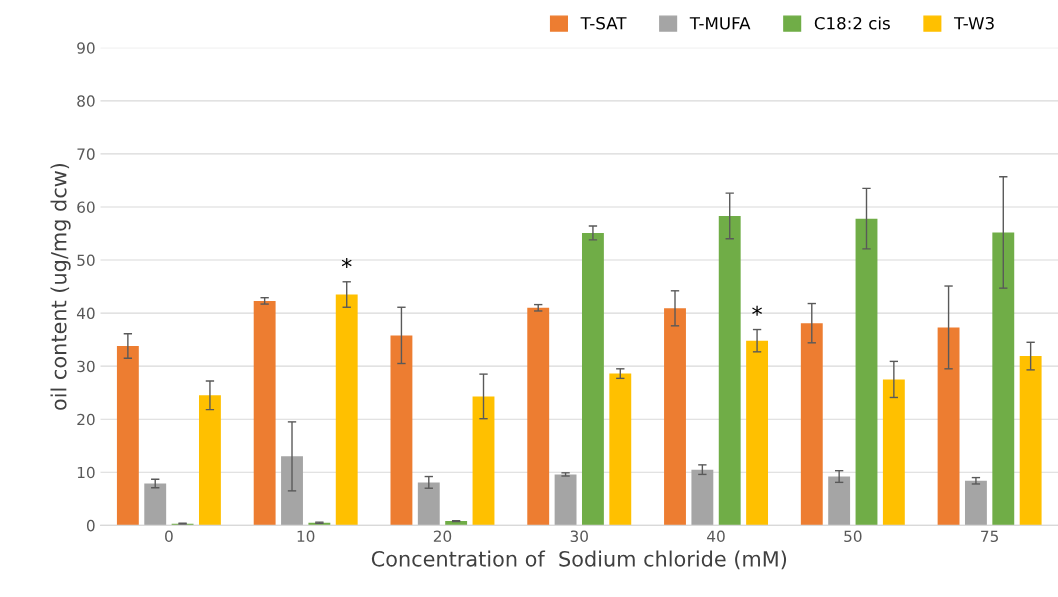 The height and width of the screenshot is (597, 1058). Describe the element at coordinates (973, 23) in the screenshot. I see `legend-label: T-W3` at that location.